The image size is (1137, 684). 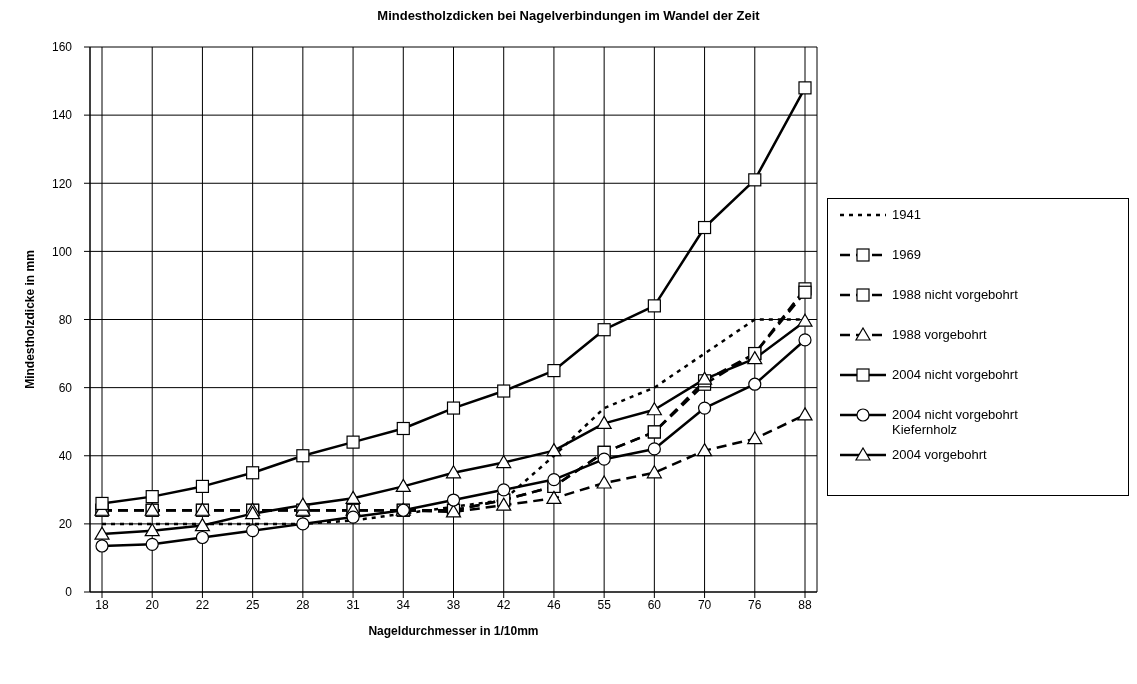 What do you see at coordinates (69, 592) in the screenshot?
I see `y-tick-label: 0` at bounding box center [69, 592].